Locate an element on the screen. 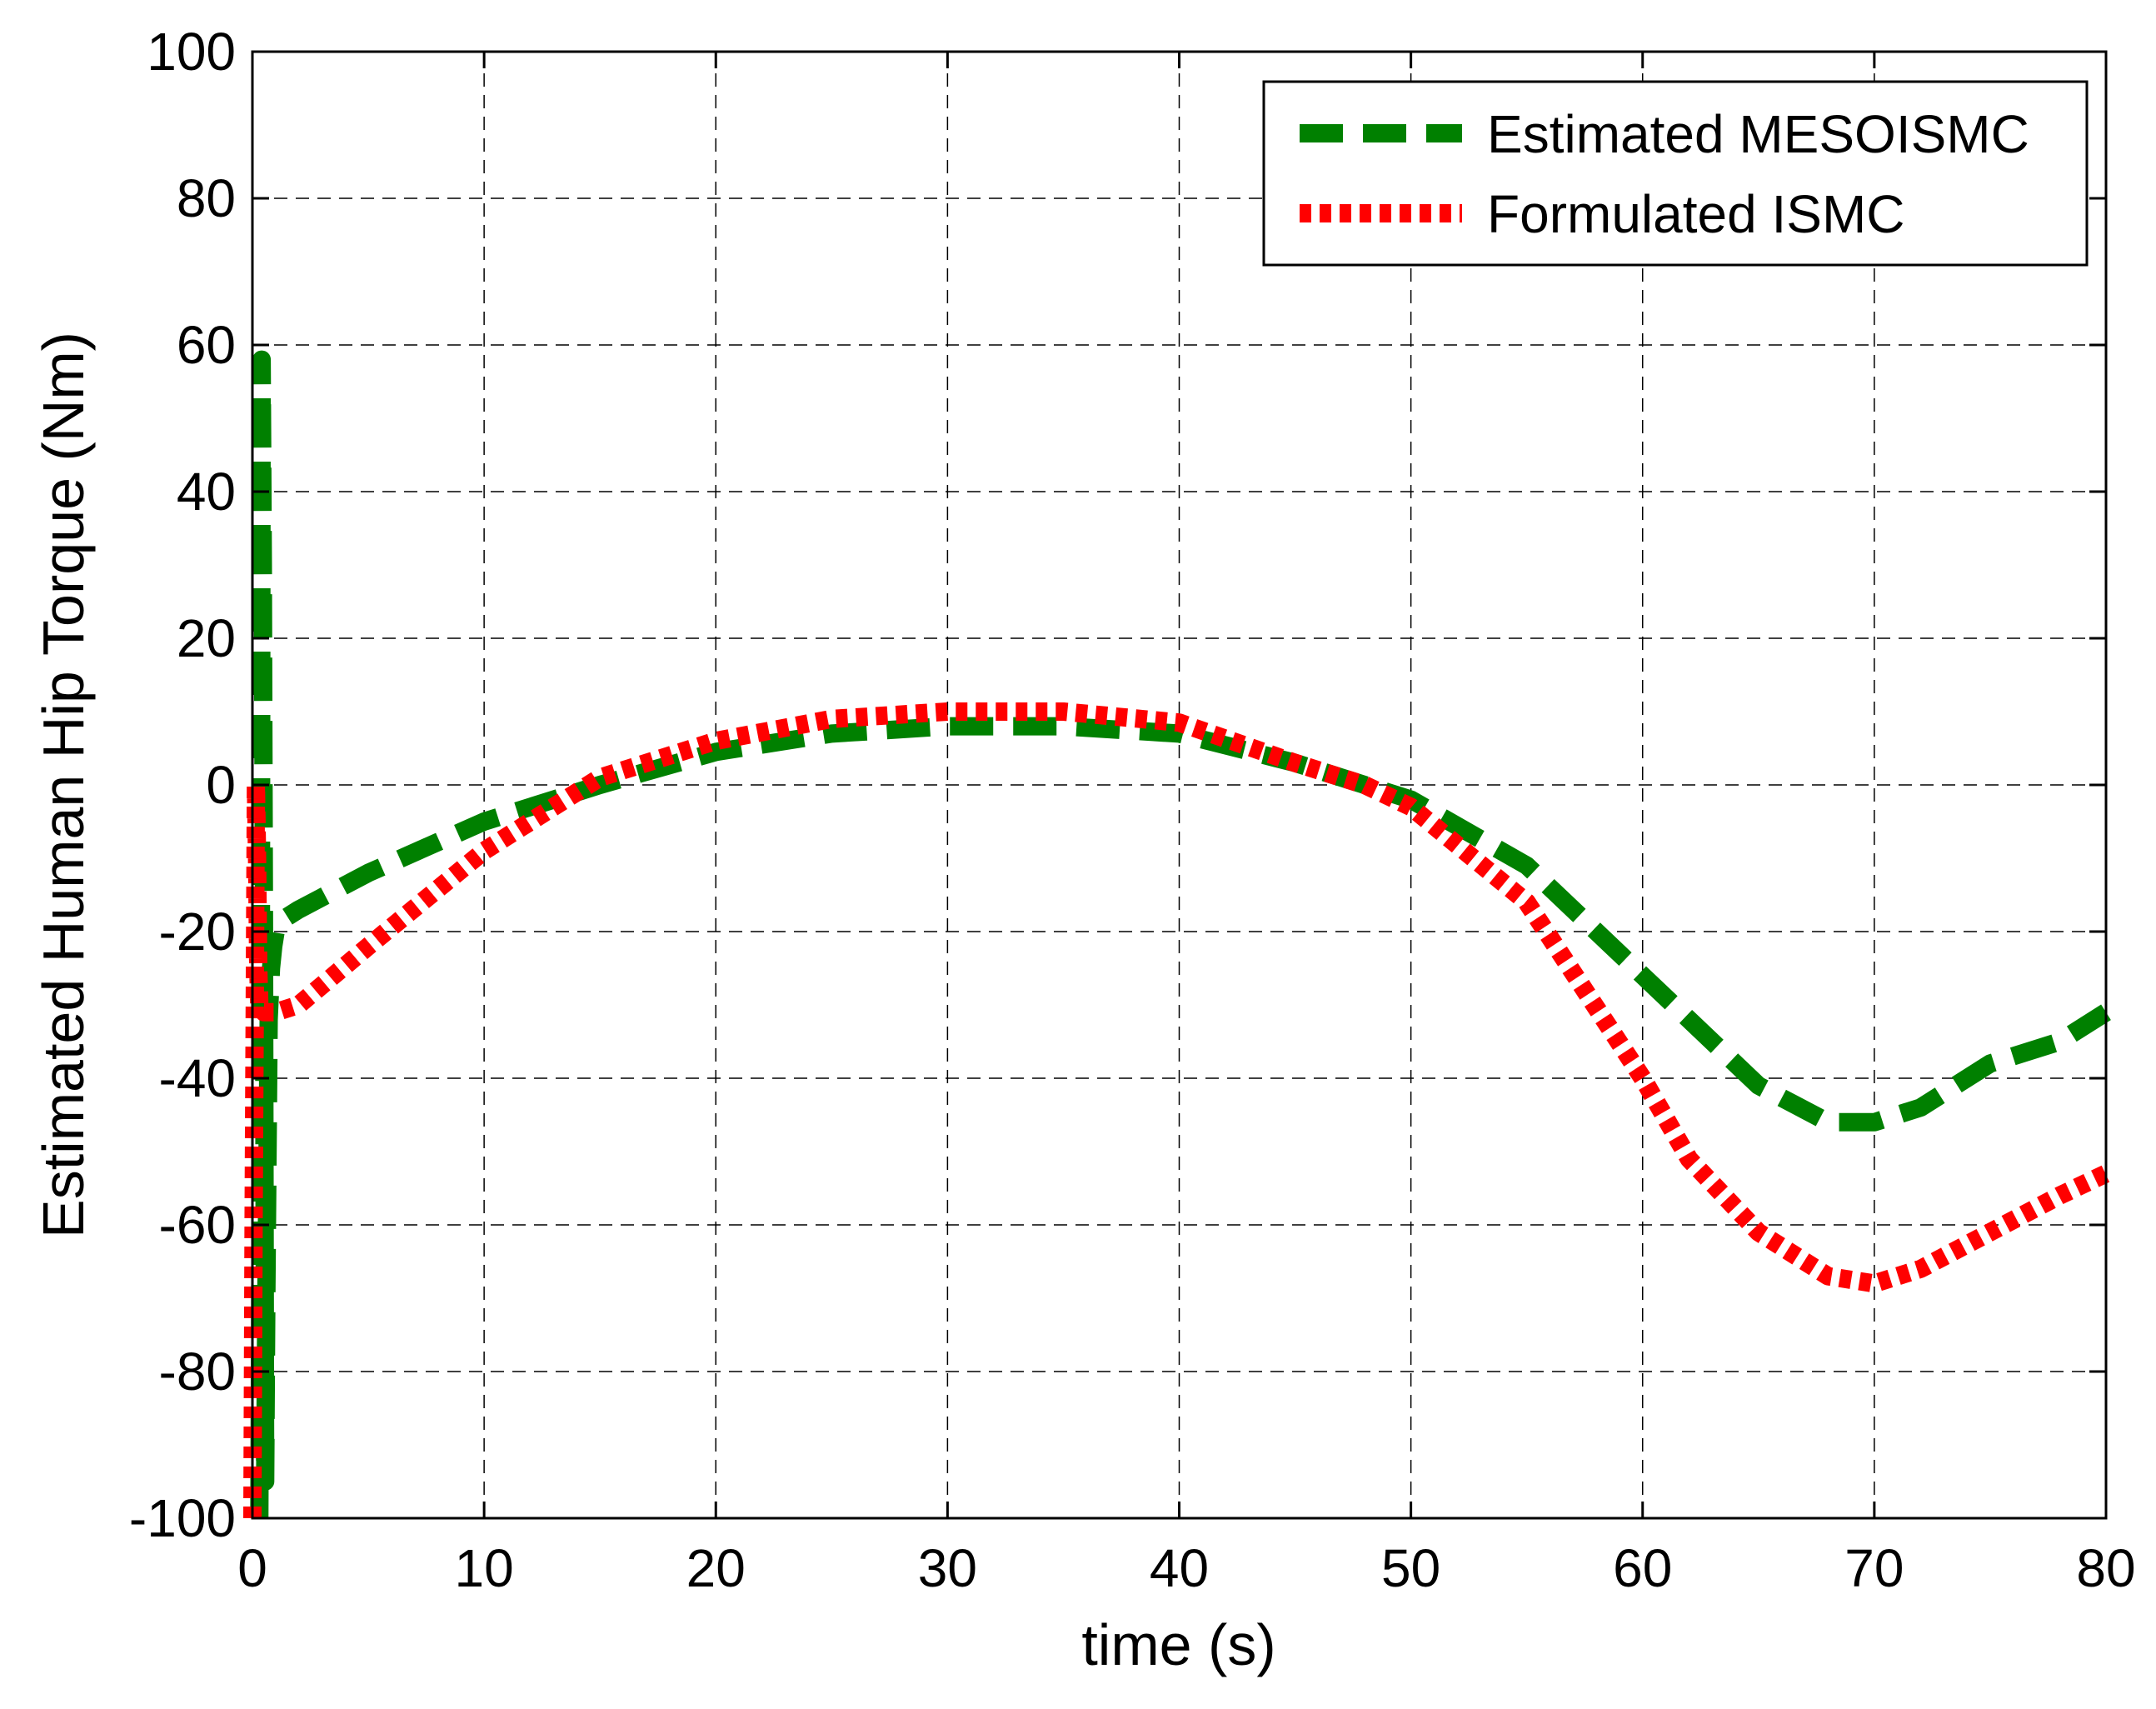 The height and width of the screenshot is (1709, 2156). y-tick-label: -80 is located at coordinates (198, 1372).